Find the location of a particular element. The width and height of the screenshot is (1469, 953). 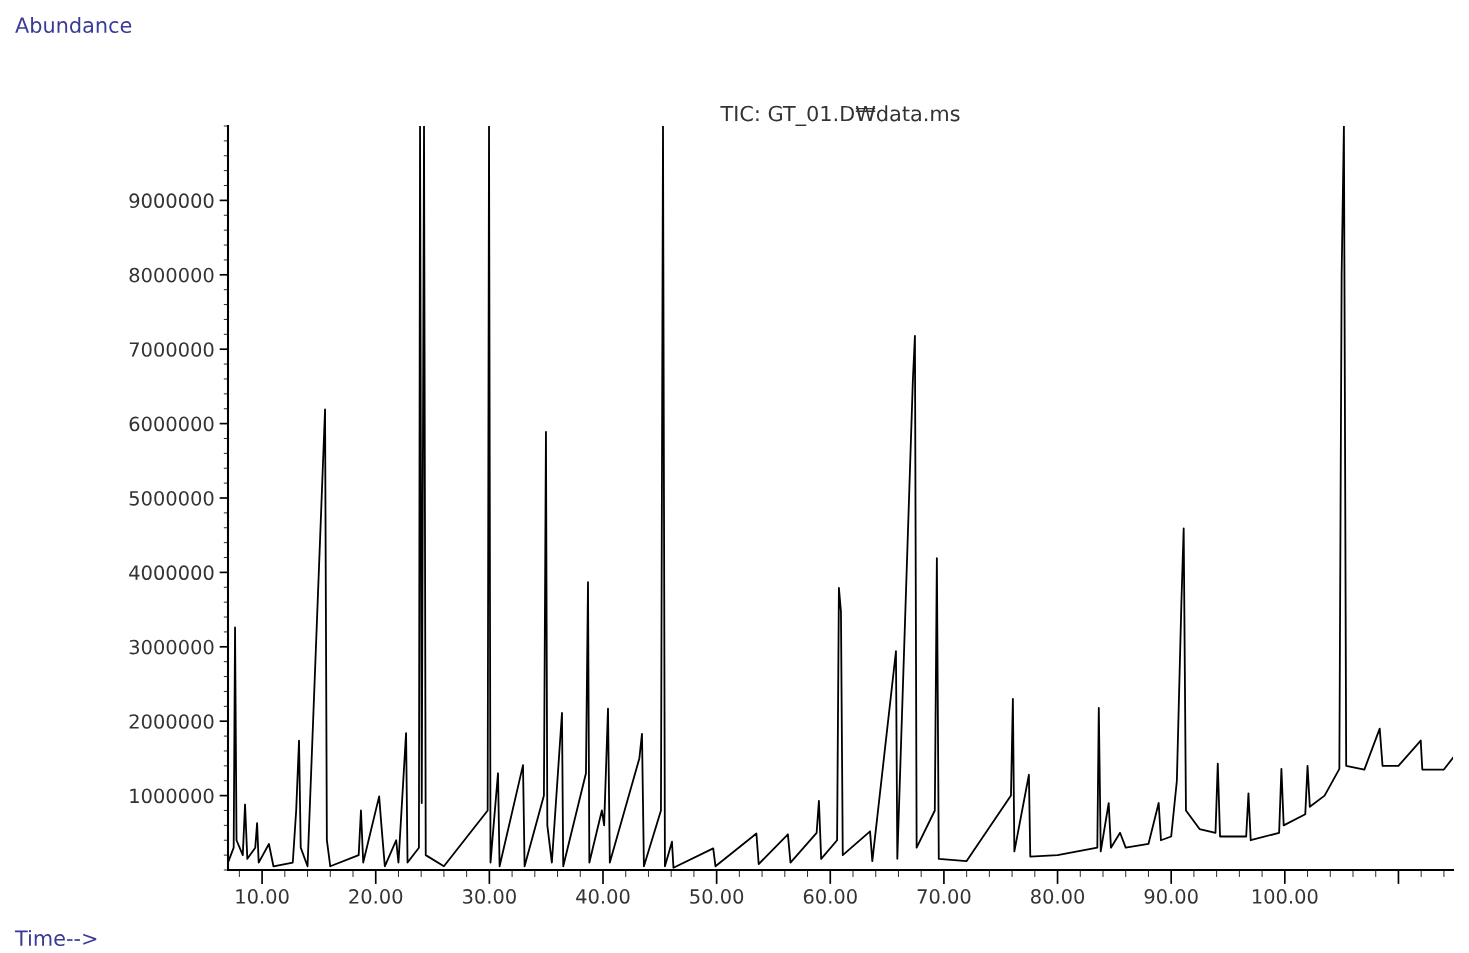

x-tick-label: 70.00 is located at coordinates (944, 896).